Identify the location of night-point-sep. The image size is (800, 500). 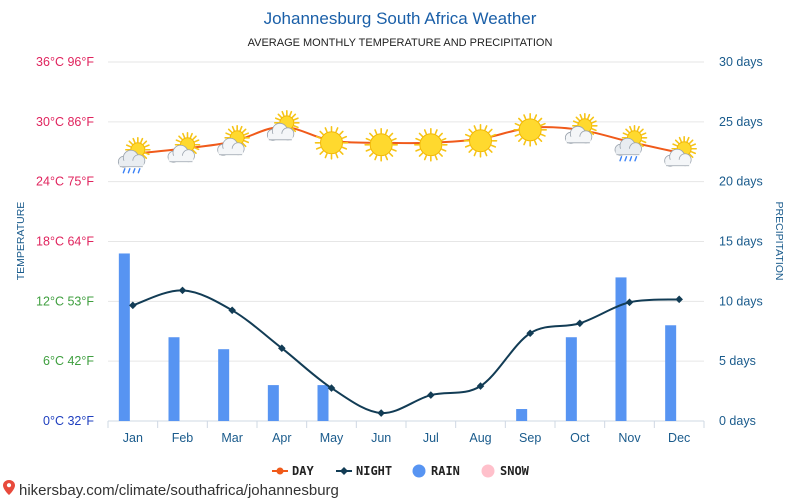
(530, 333).